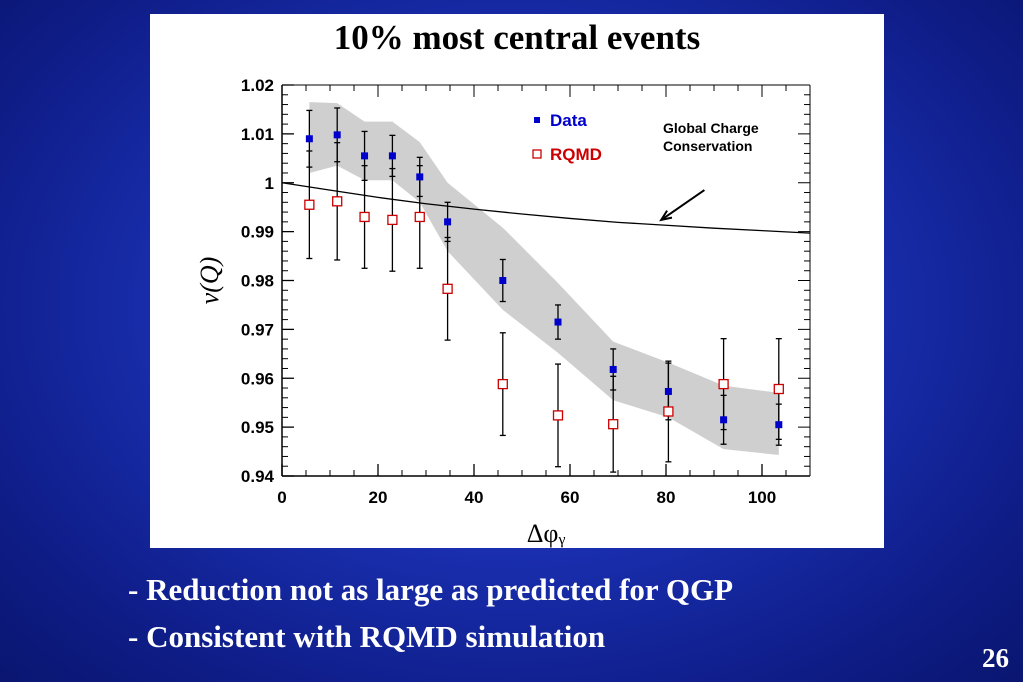 Image resolution: width=1023 pixels, height=682 pixels. What do you see at coordinates (666, 497) in the screenshot?
I see `x-tick-label: 80` at bounding box center [666, 497].